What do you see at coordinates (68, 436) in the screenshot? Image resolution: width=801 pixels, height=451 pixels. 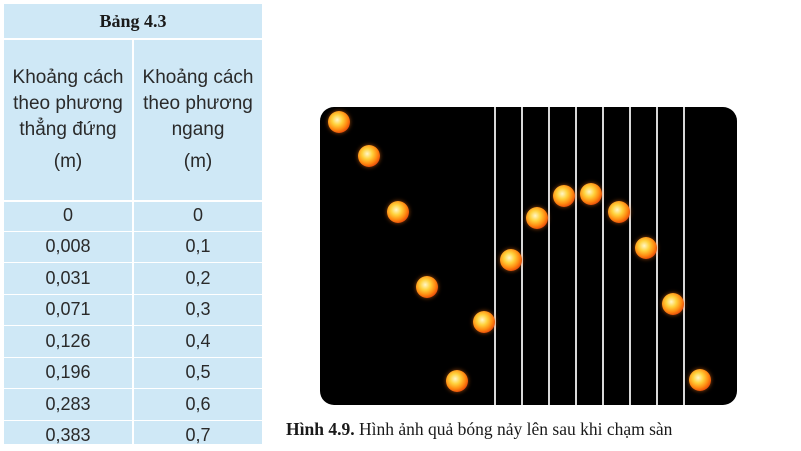 I see `table-cell: 0,383` at bounding box center [68, 436].